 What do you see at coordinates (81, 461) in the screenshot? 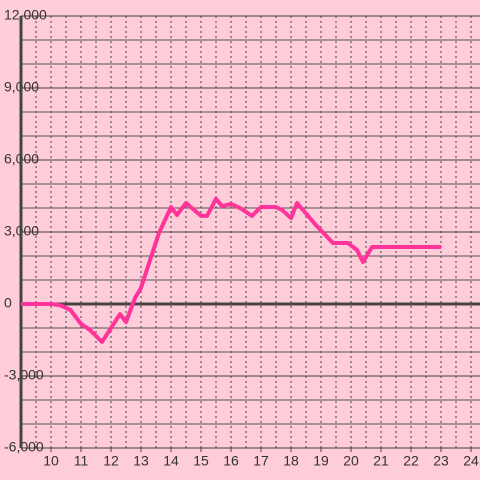
I see `x-tick-label: 11` at bounding box center [81, 461].